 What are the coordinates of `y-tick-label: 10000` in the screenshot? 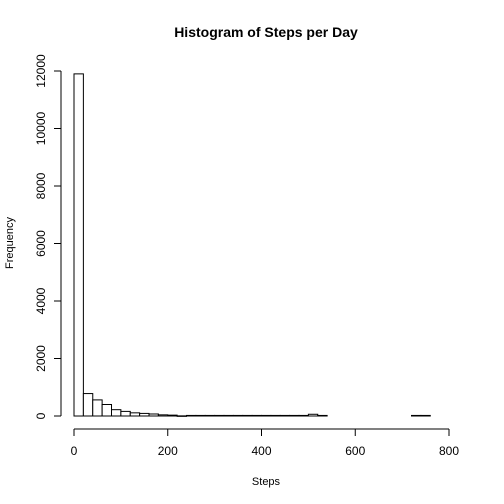 It's located at (41, 128).